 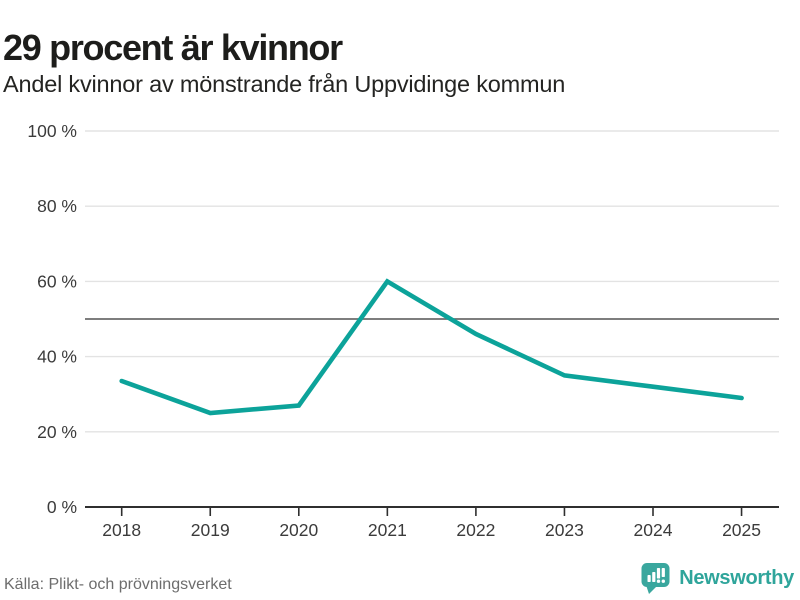 What do you see at coordinates (173, 48) in the screenshot?
I see `page-title: 29 procent är kvinnor` at bounding box center [173, 48].